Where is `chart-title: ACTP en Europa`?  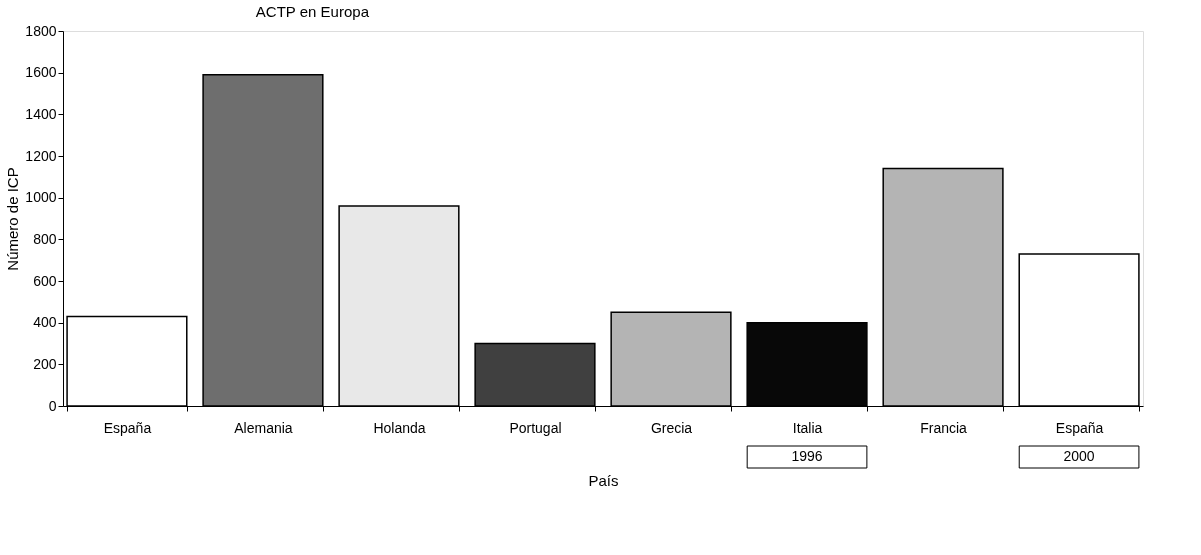
chart-title: ACTP en Europa is located at coordinates (312, 11).